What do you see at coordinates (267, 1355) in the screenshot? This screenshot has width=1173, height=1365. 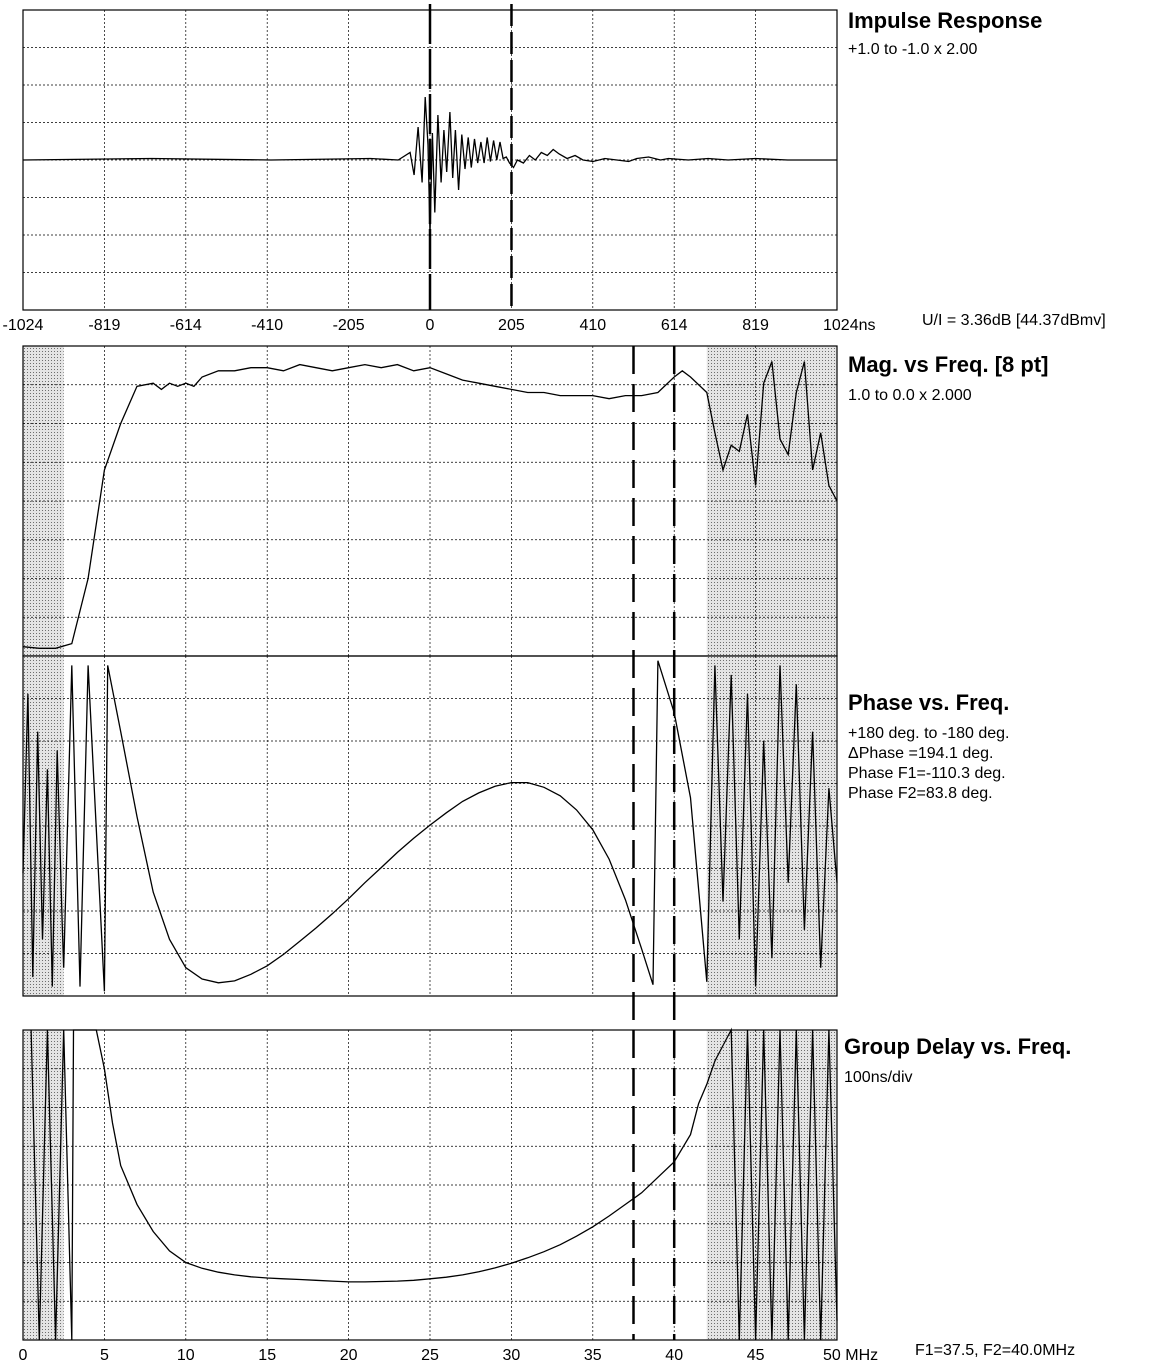 I see `x-tick-label: 15` at bounding box center [267, 1355].